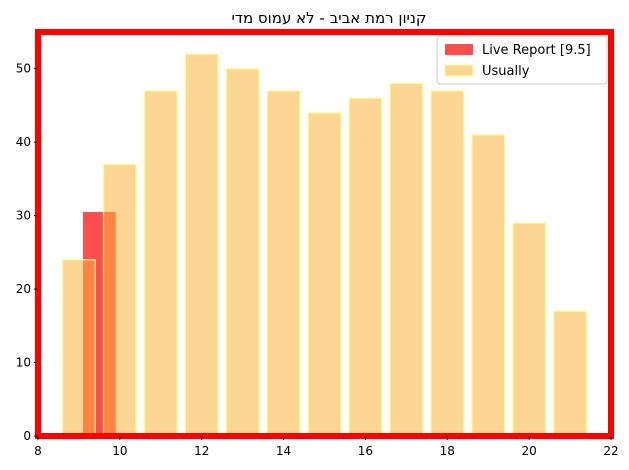 The image size is (629, 470). Describe the element at coordinates (529, 451) in the screenshot. I see `x-tick-label-6: 20` at that location.